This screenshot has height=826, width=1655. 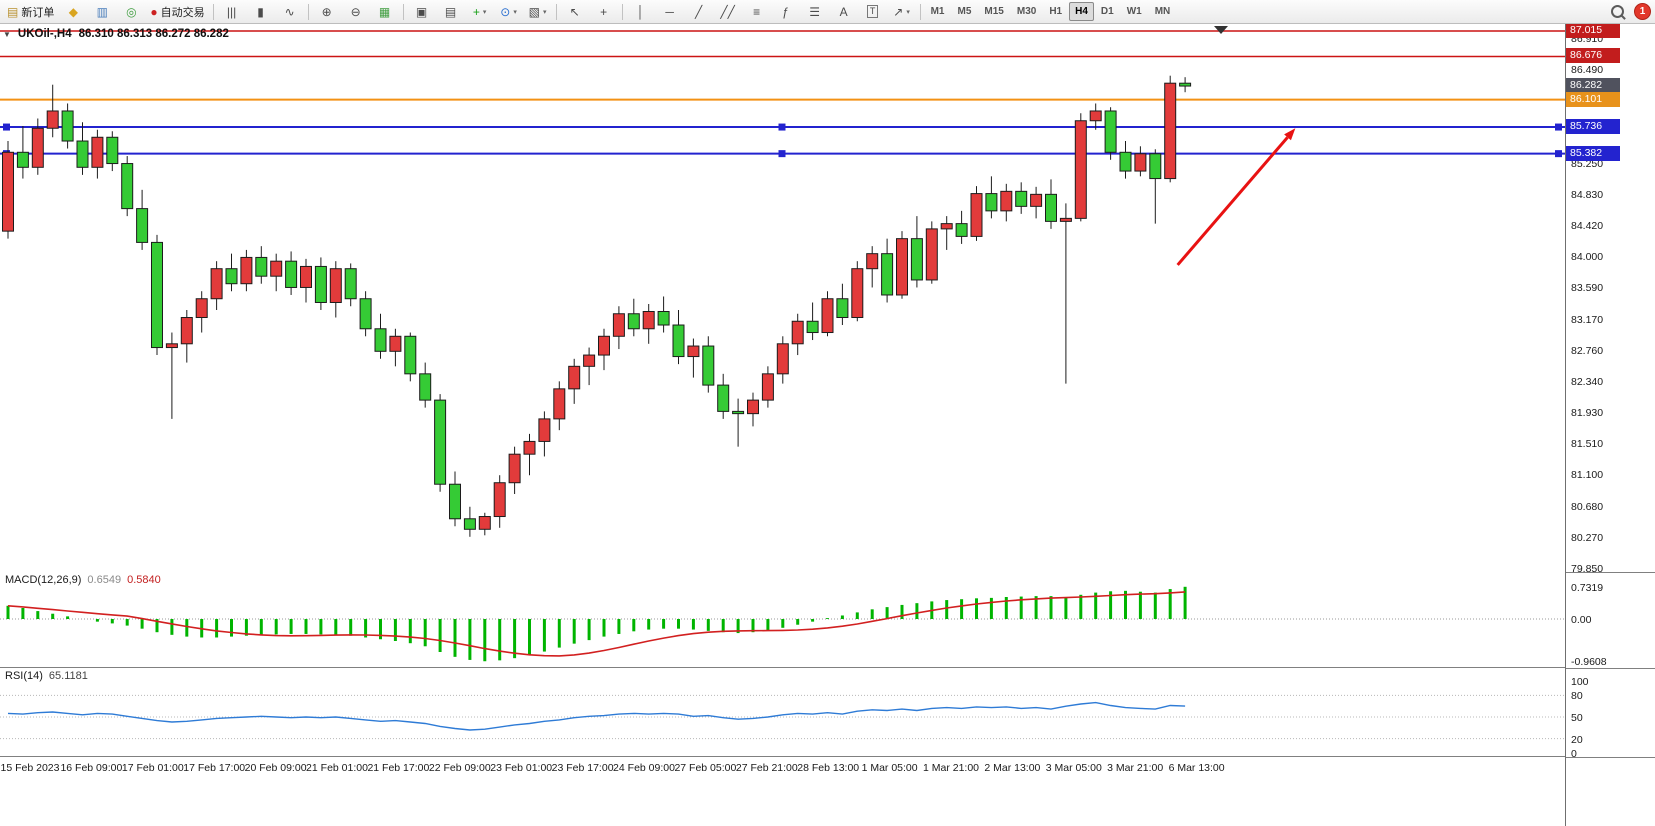 I want to click on indicator-list-button: ƒ, so click(x=786, y=11).